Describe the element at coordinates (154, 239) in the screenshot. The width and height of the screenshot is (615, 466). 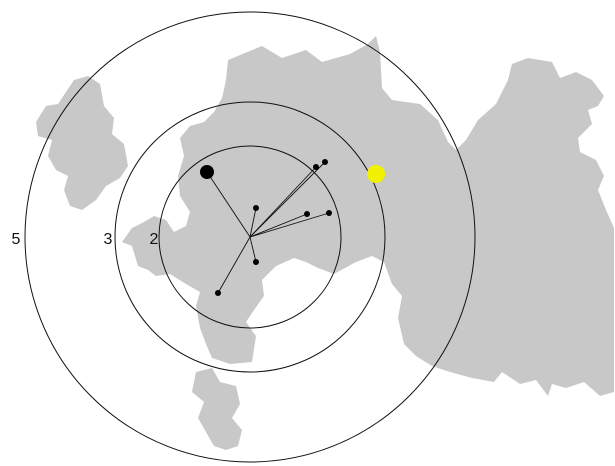
I see `ring-label-2: 2` at that location.